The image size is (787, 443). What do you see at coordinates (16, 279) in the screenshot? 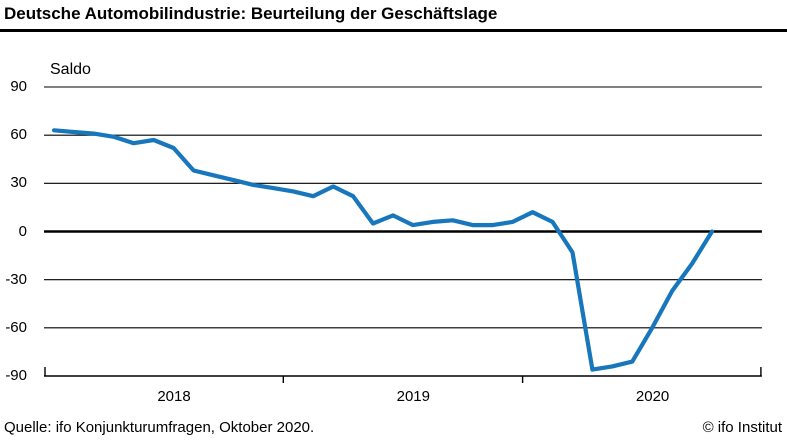
I see `y-tick-label: -30` at bounding box center [16, 279].